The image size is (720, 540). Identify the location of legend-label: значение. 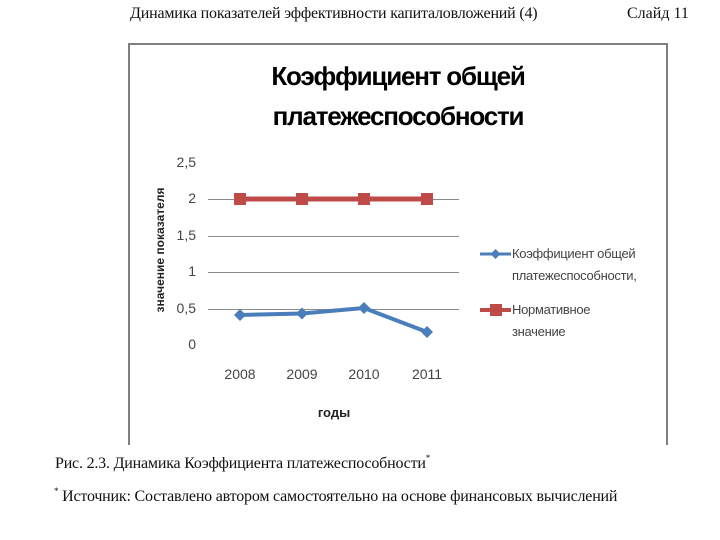
(539, 331).